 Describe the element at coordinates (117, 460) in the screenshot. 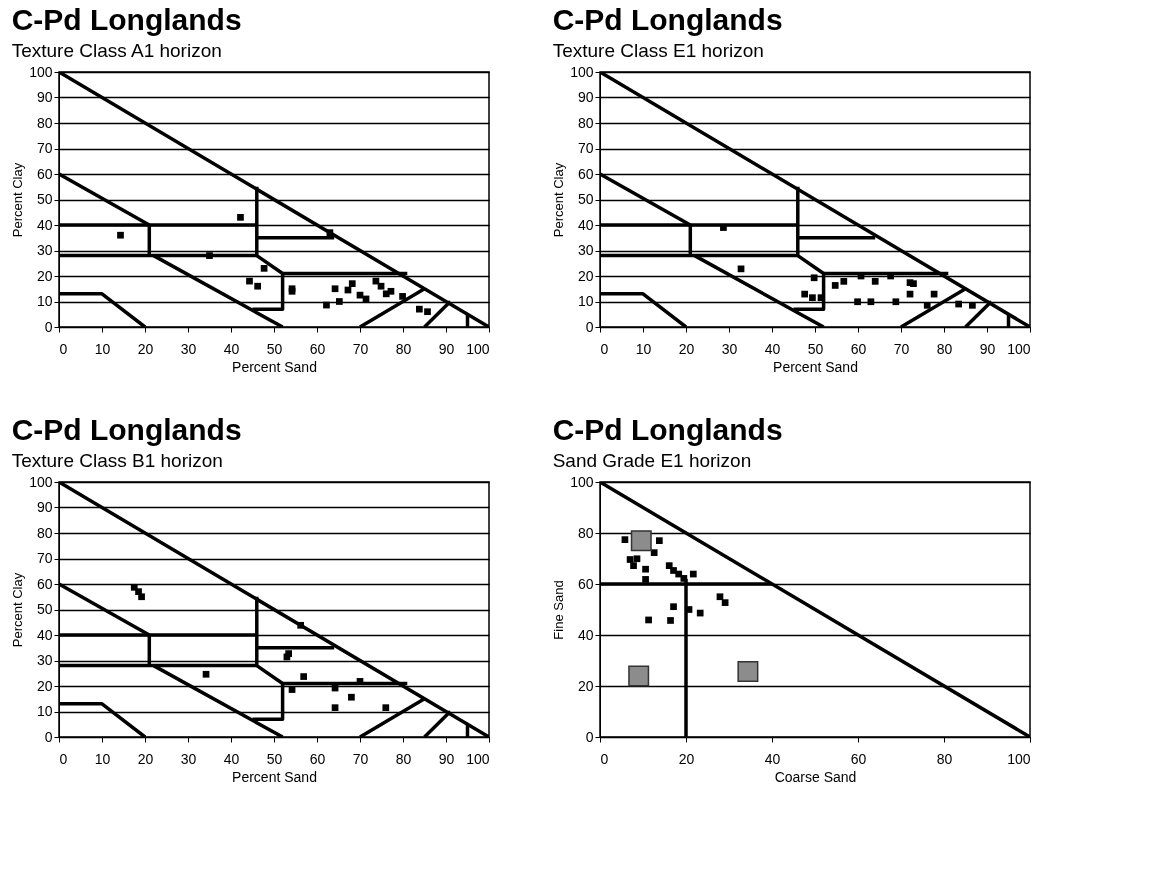

I see `chart-subtitle: Texture Class B1 horizon` at that location.